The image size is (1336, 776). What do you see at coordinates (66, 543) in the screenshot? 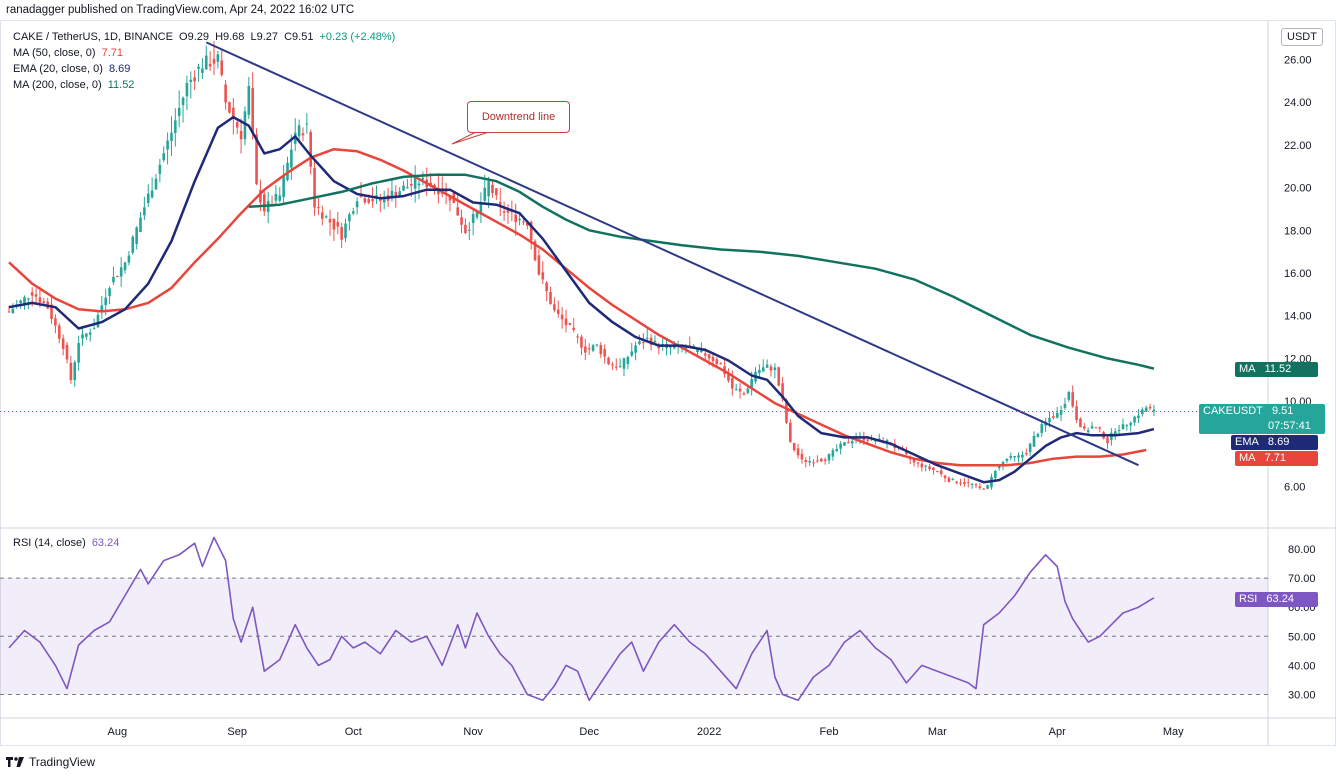
I see `rsi-legend: RSI (14, close) 63.24` at bounding box center [66, 543].